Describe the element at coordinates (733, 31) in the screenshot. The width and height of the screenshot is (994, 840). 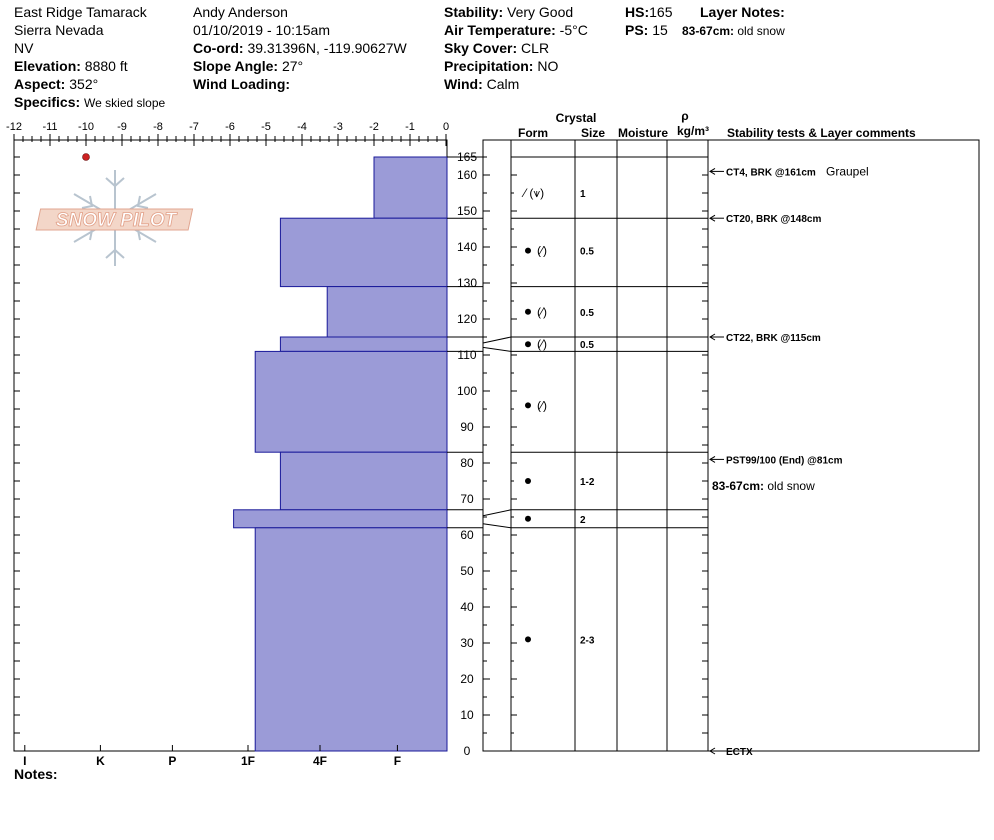
I see `layer-notes: 83-67cm: old snow` at that location.